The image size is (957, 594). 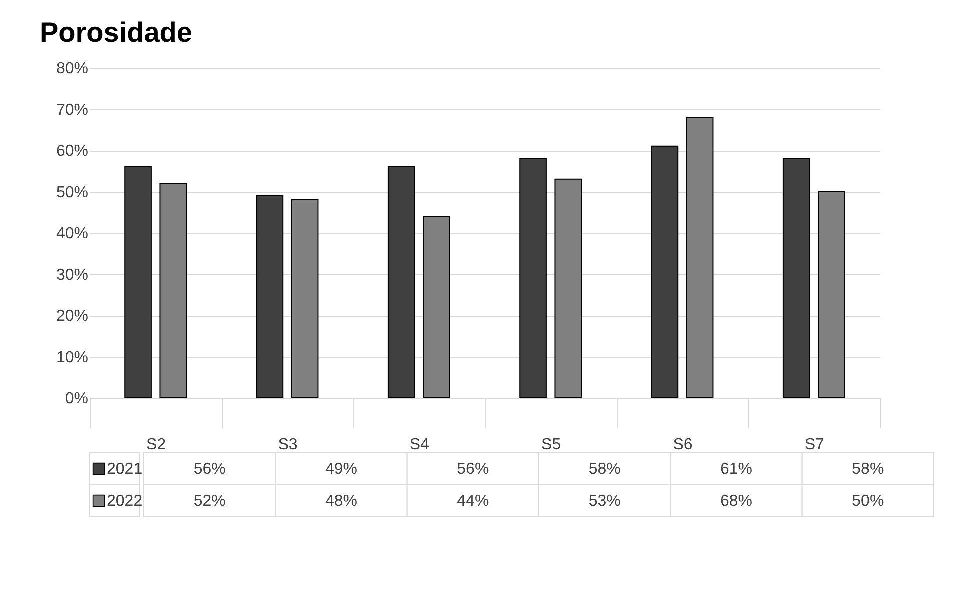 What do you see at coordinates (125, 501) in the screenshot?
I see `legend-label: 2022` at bounding box center [125, 501].